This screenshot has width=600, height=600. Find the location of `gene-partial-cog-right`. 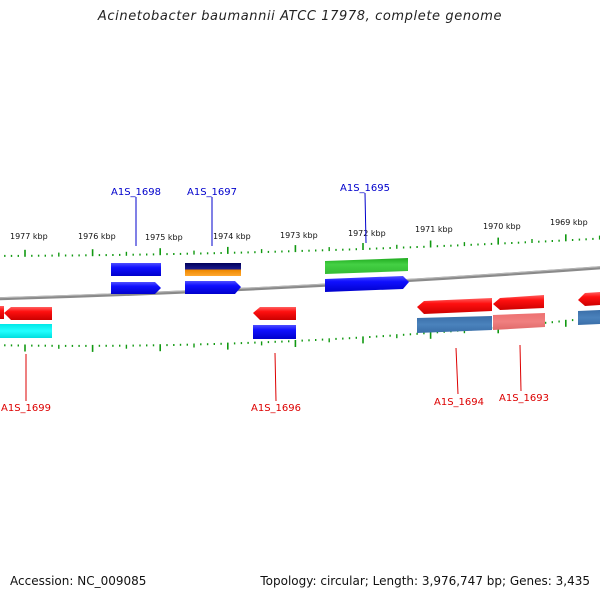

gene-partial-cog-right is located at coordinates (589, 317).